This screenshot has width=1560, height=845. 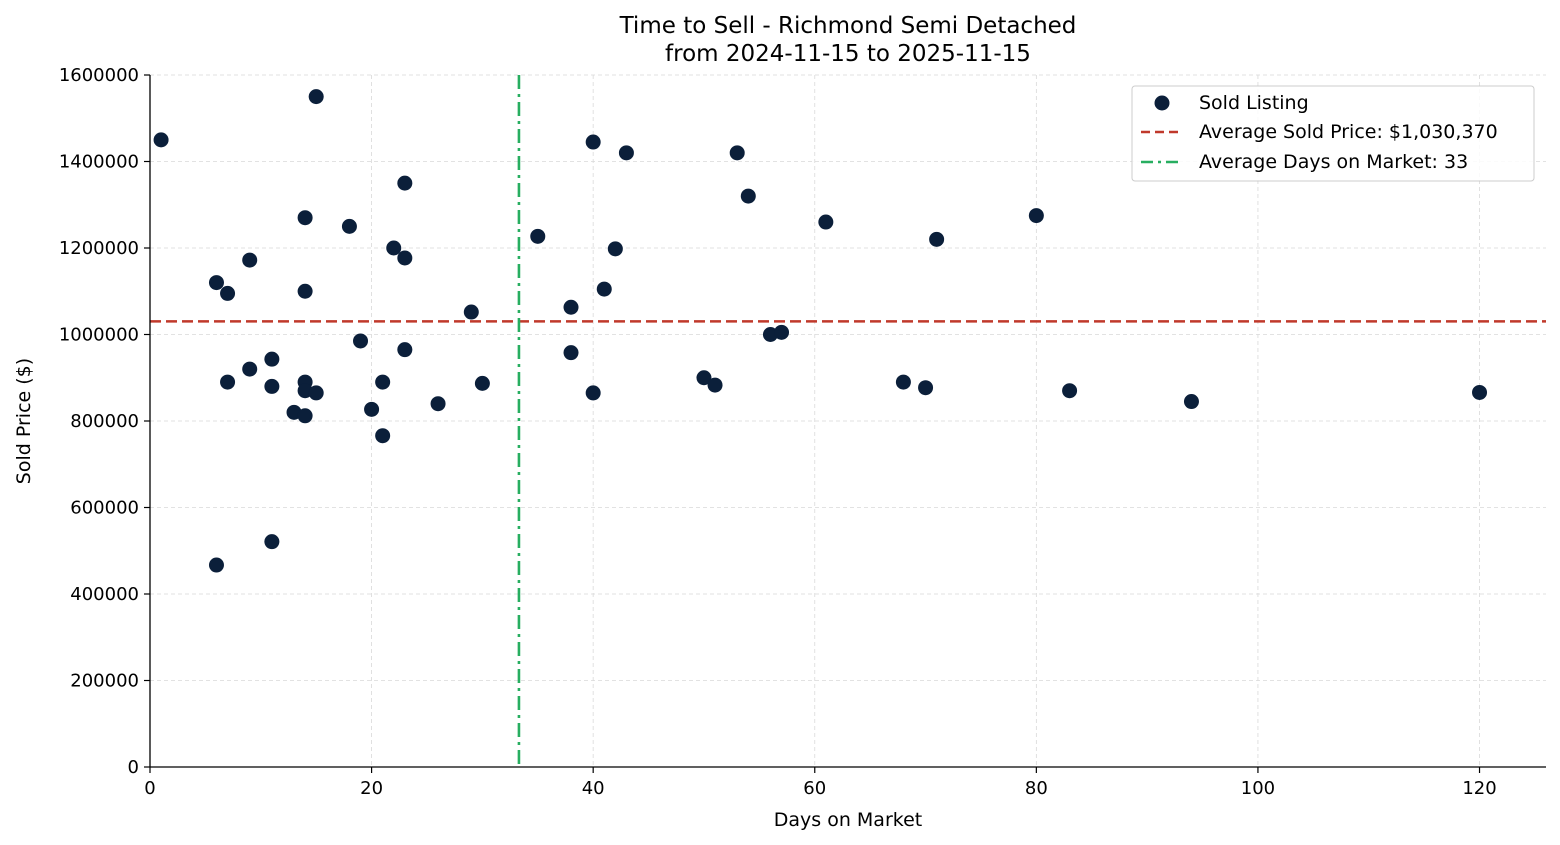 I want to click on y-tick-label: 800000, so click(x=104, y=421).